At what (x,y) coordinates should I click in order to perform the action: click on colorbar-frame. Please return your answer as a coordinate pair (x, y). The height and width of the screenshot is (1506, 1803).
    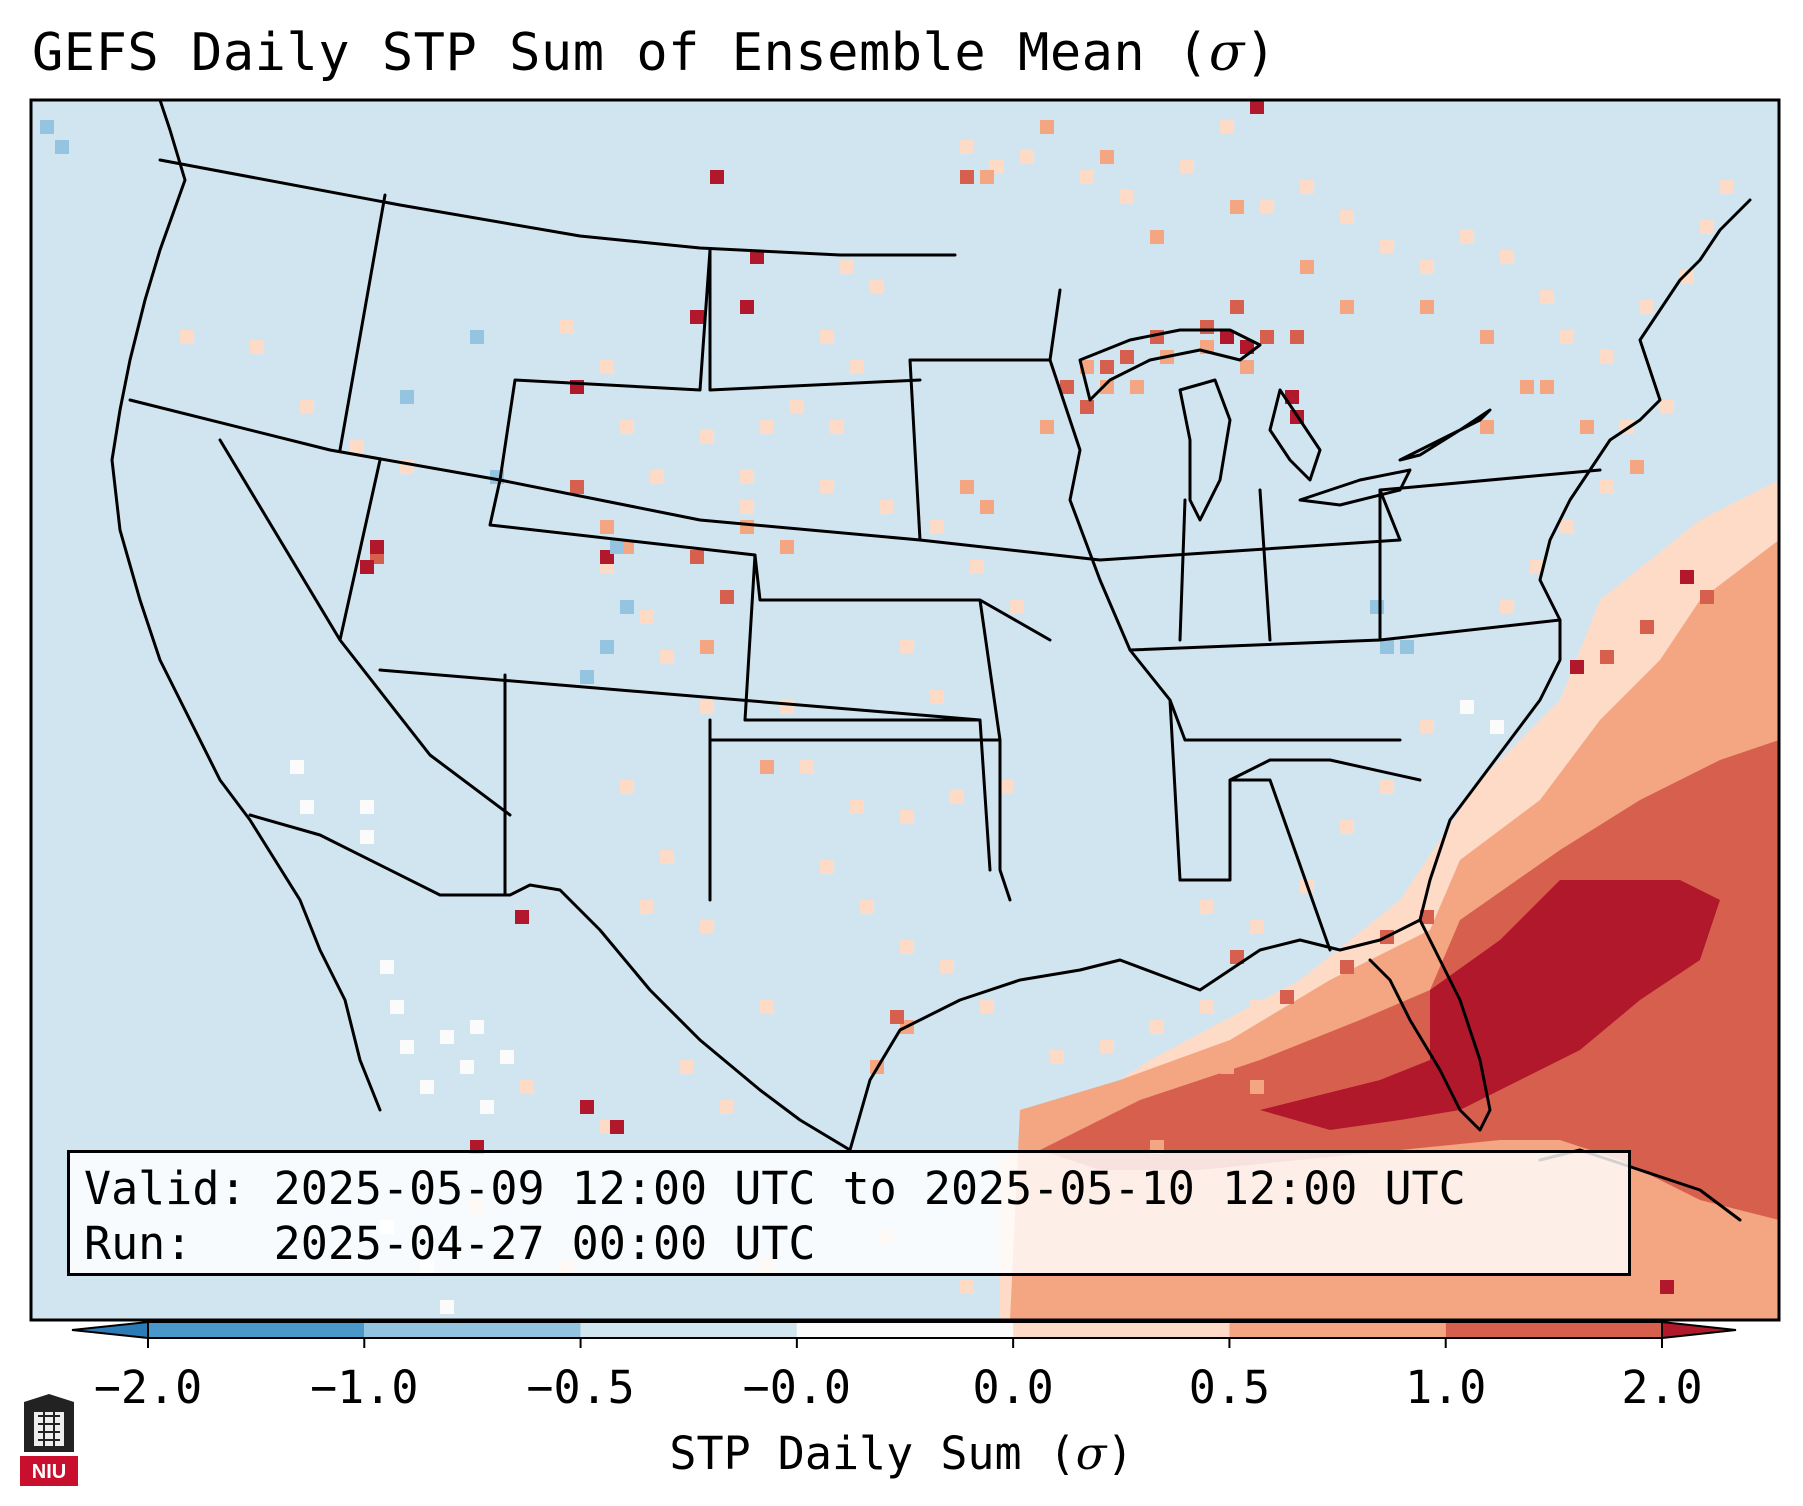
    Looking at the image, I should click on (905, 1330).